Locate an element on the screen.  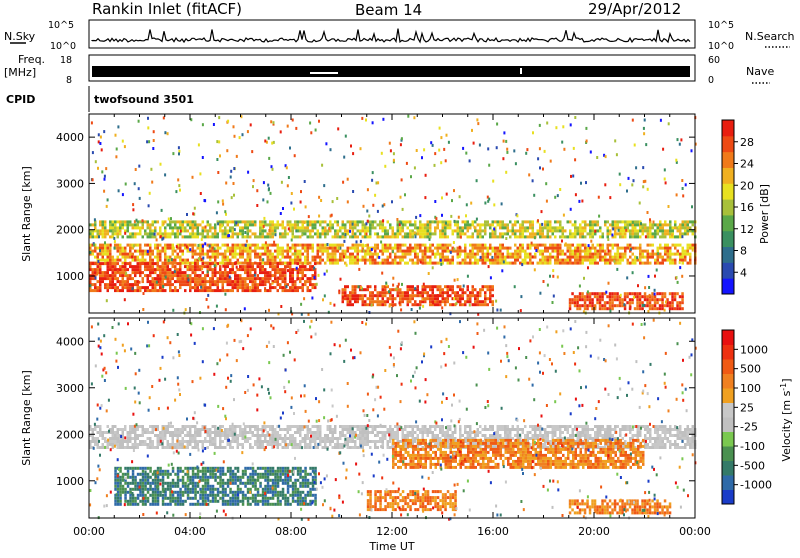
colorbar-tick: 12 is located at coordinates (747, 229).